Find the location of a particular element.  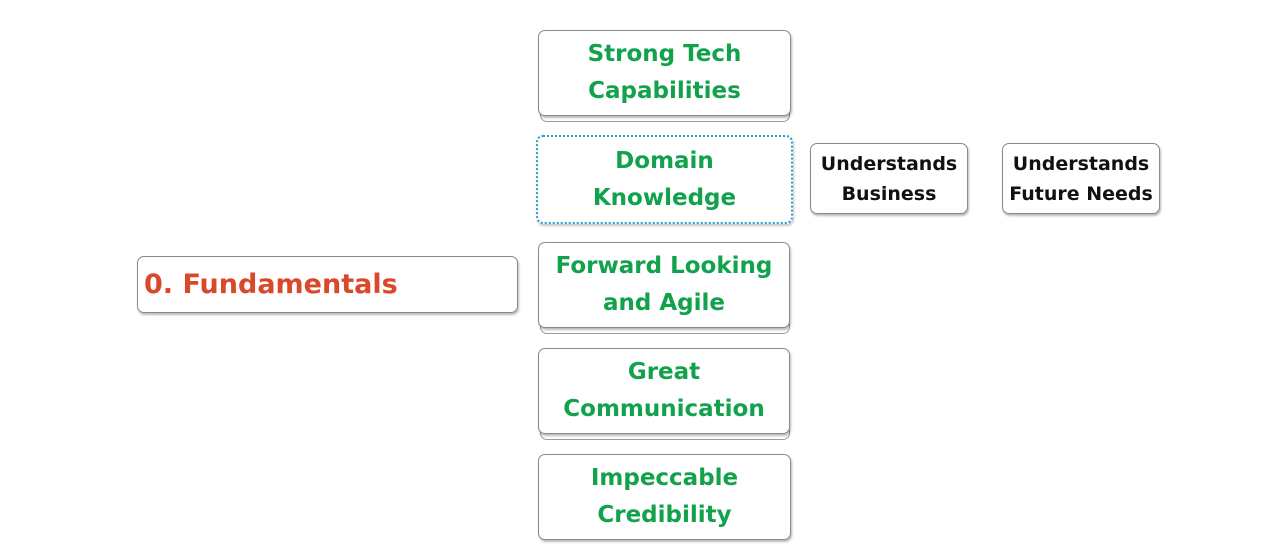

root-topic-label: 0. Fundamentals is located at coordinates (271, 284).